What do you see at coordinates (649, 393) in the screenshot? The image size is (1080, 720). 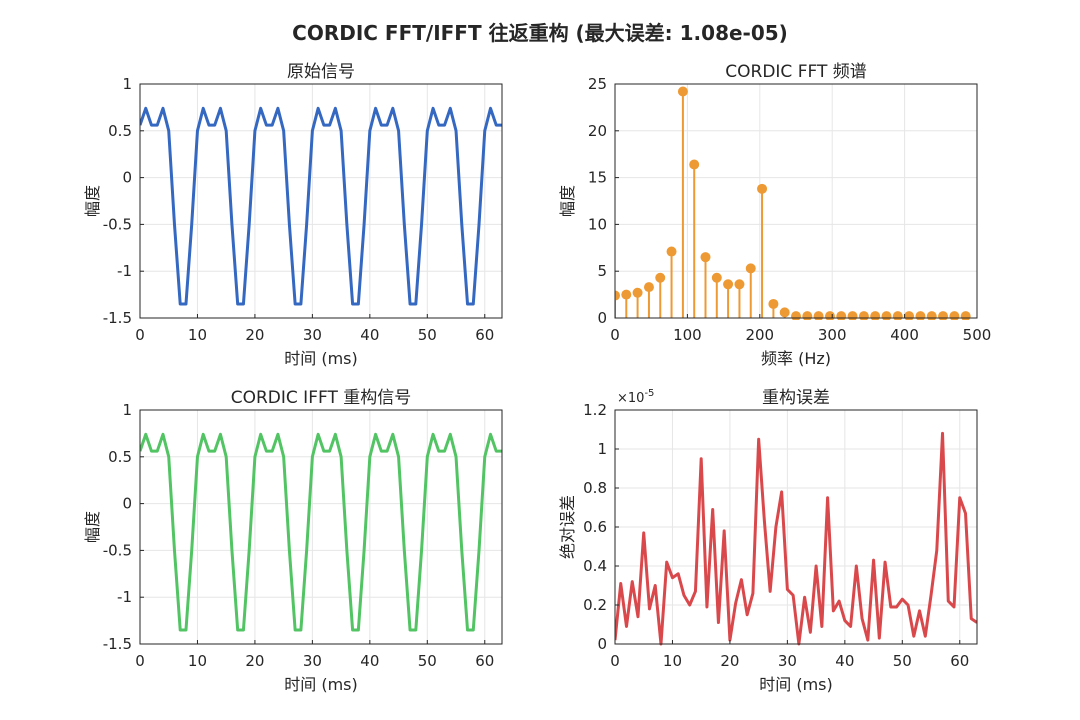 I see `exponent-power: -5` at bounding box center [649, 393].